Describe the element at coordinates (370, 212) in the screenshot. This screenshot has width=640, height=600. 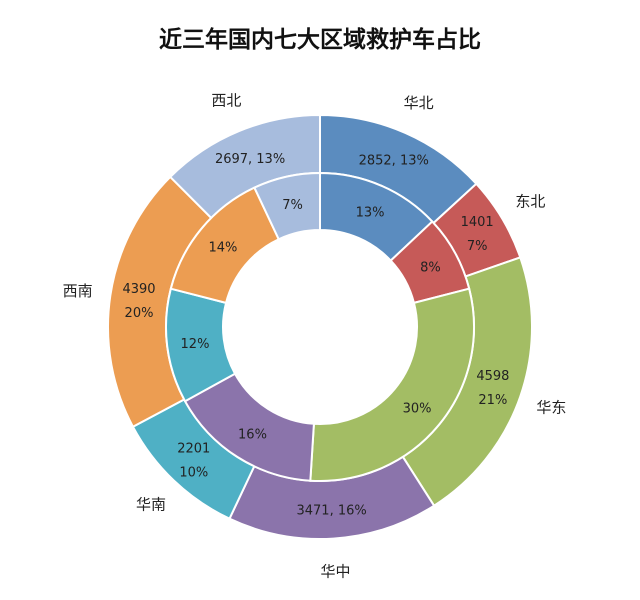
I see `inner-data-label: 13%` at that location.